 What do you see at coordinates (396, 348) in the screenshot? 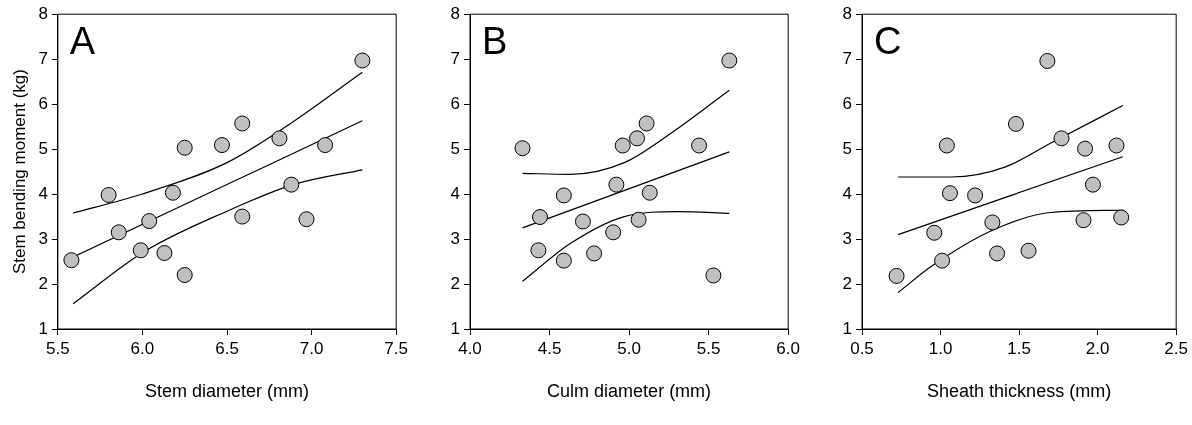
I see `x-tick-label: 7.5` at bounding box center [396, 348].